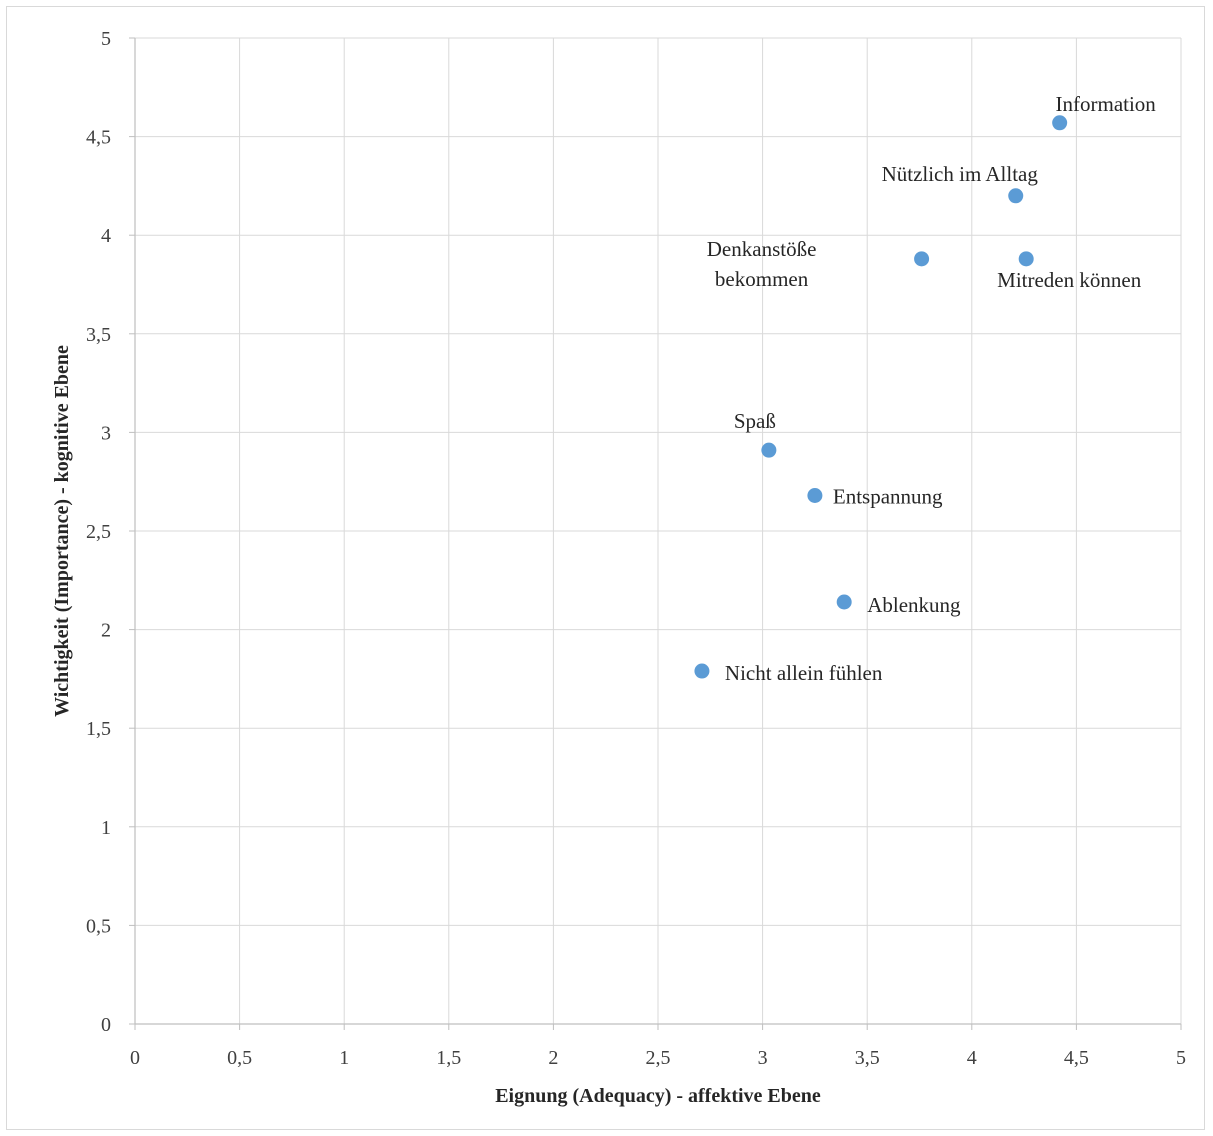  I want to click on y-tick-label: 5, so click(106, 39).